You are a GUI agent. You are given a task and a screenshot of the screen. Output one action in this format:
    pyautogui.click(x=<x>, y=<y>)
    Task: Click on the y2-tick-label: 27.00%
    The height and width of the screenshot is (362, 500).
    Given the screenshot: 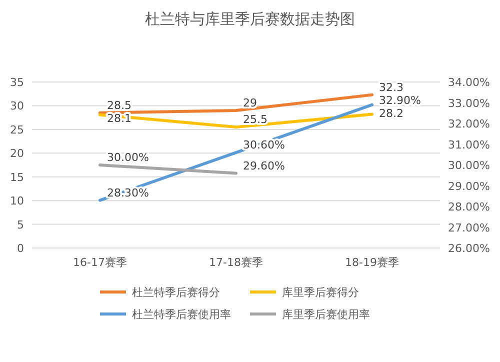 What is the action you would take?
    pyautogui.click(x=469, y=227)
    